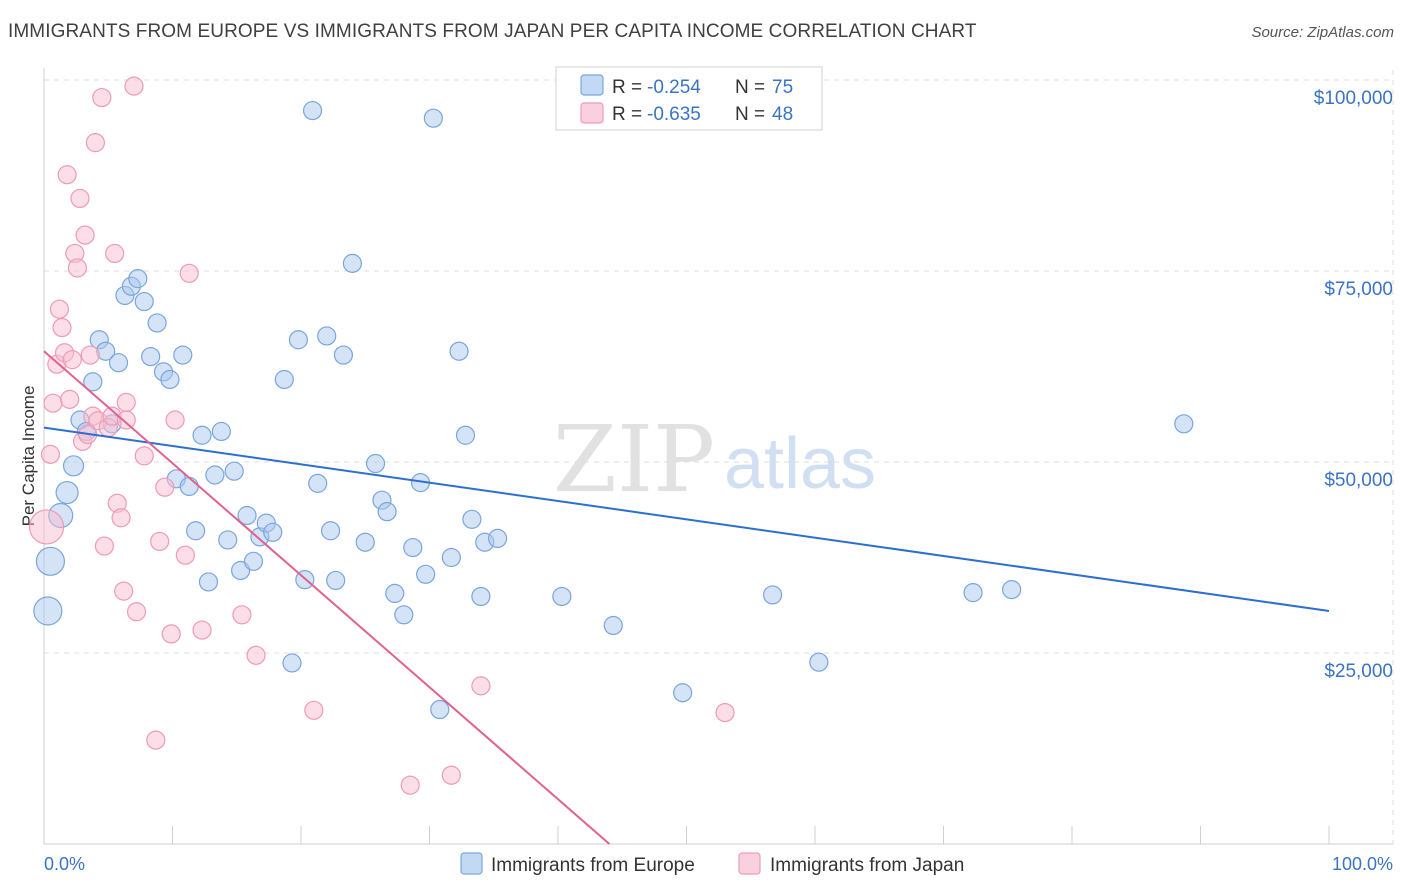  What do you see at coordinates (1322, 32) in the screenshot?
I see `source-label: Source: ZipAtlas.com` at bounding box center [1322, 32].